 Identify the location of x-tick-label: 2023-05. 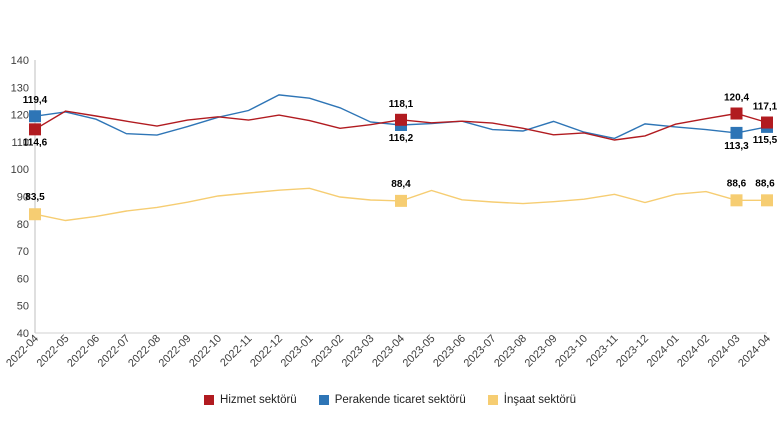
(419, 351).